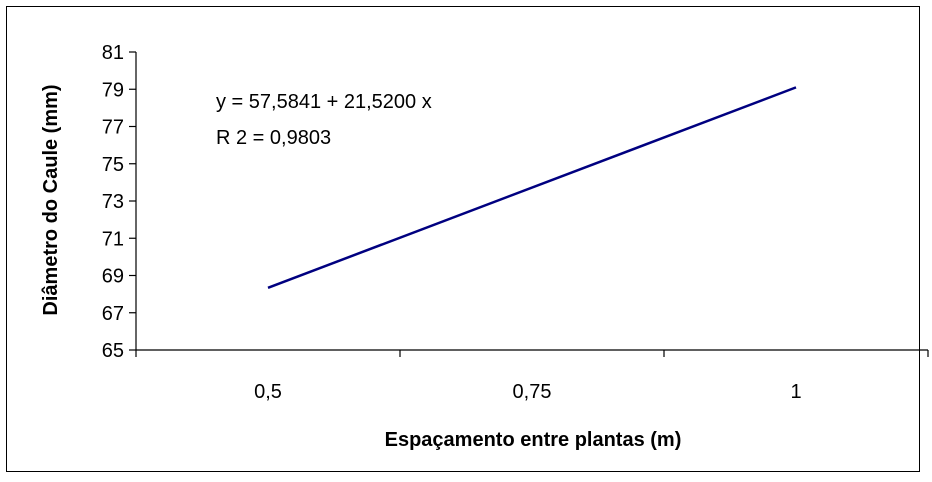  Describe the element at coordinates (273, 138) in the screenshot. I see `r-squared-annotation: R 2 = 0,9803` at that location.